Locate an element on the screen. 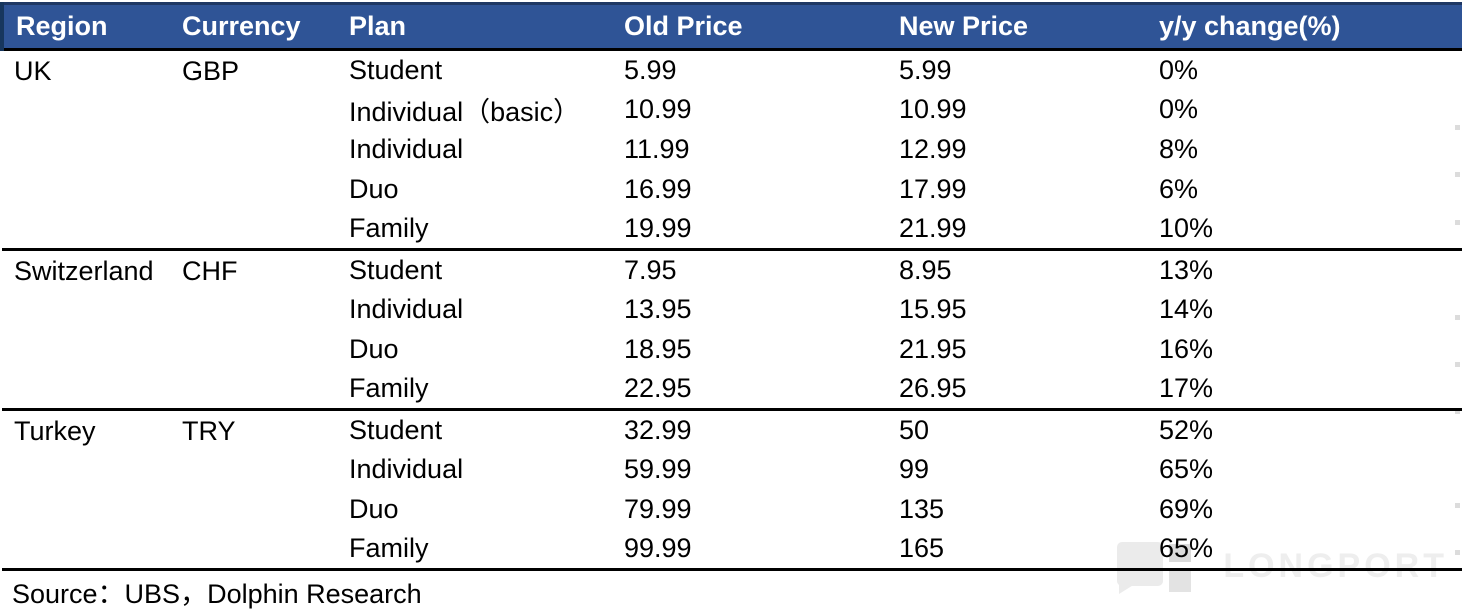 This screenshot has height=610, width=1462. new-price-cell: 135 is located at coordinates (922, 509).